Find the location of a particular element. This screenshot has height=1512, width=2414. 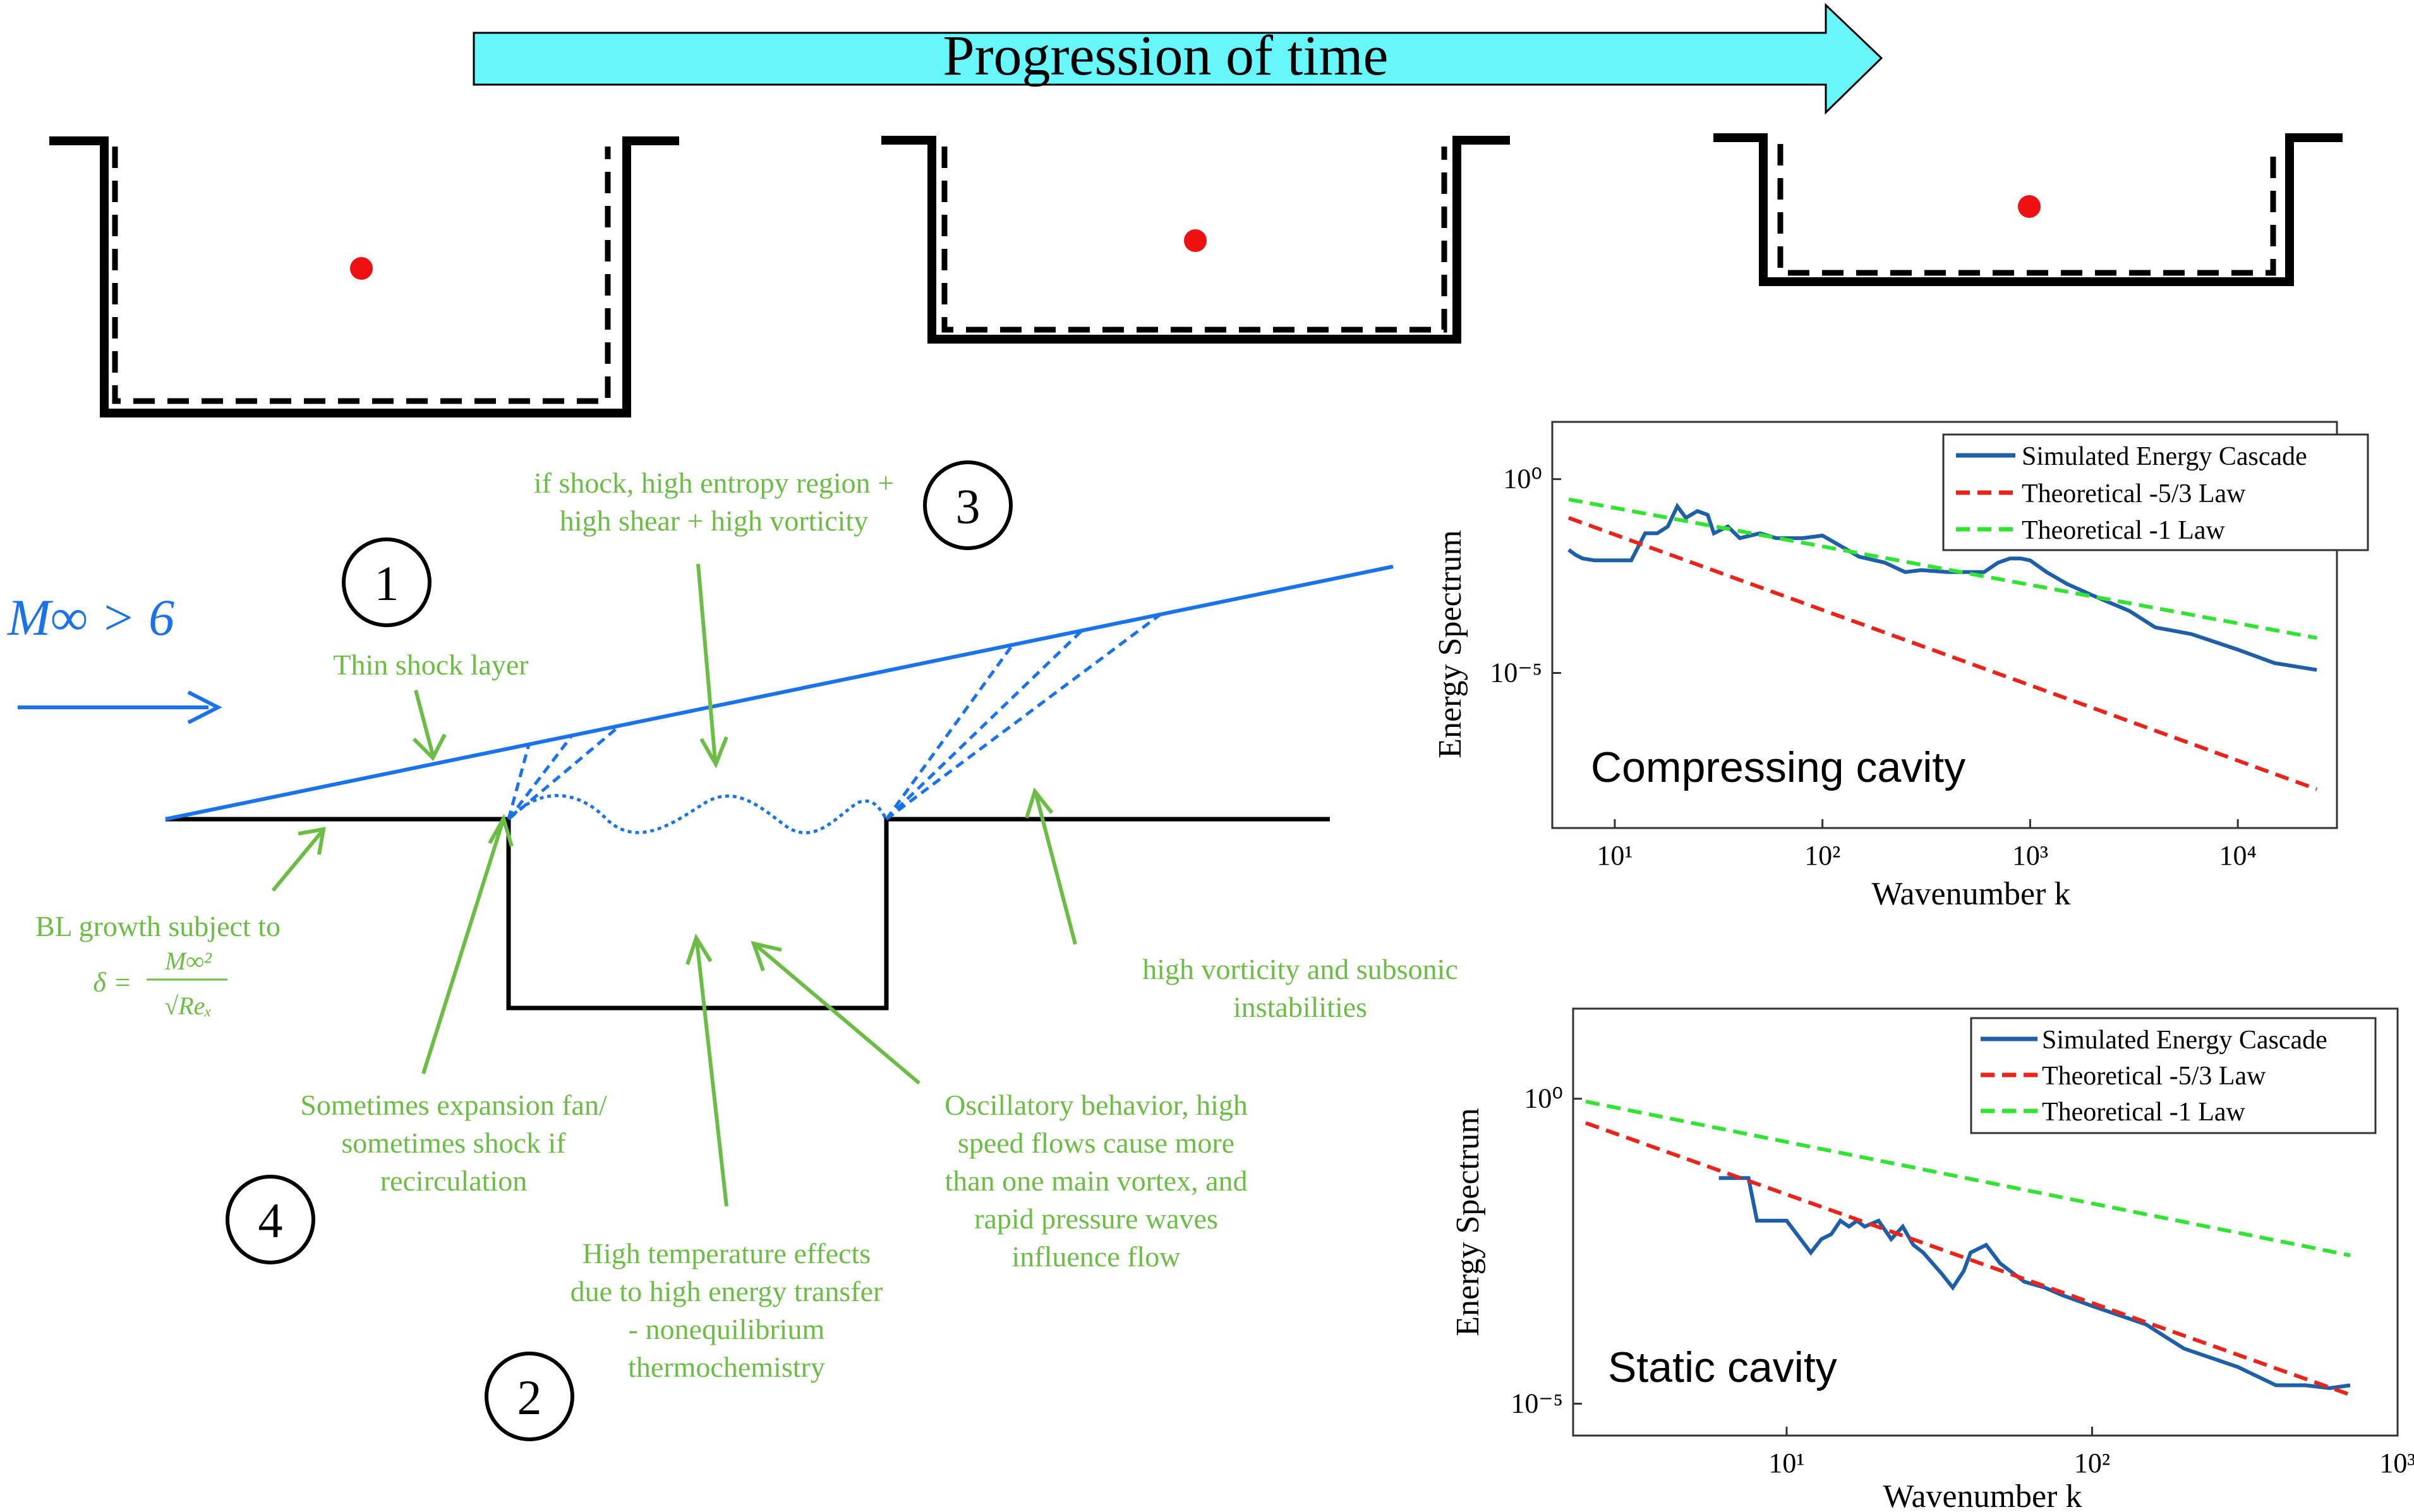

annotation-temperature-line-2: due to high energy transfer is located at coordinates (726, 1291).